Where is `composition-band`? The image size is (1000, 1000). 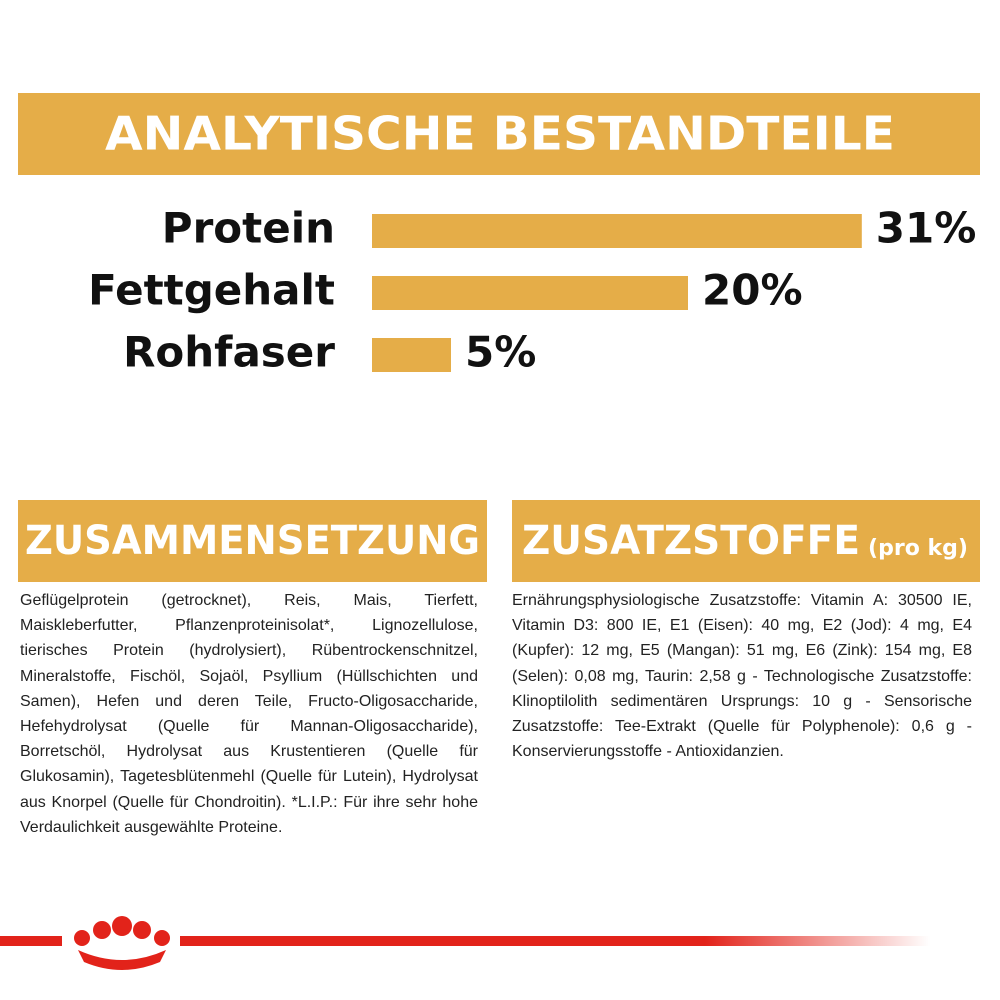 composition-band is located at coordinates (252, 541).